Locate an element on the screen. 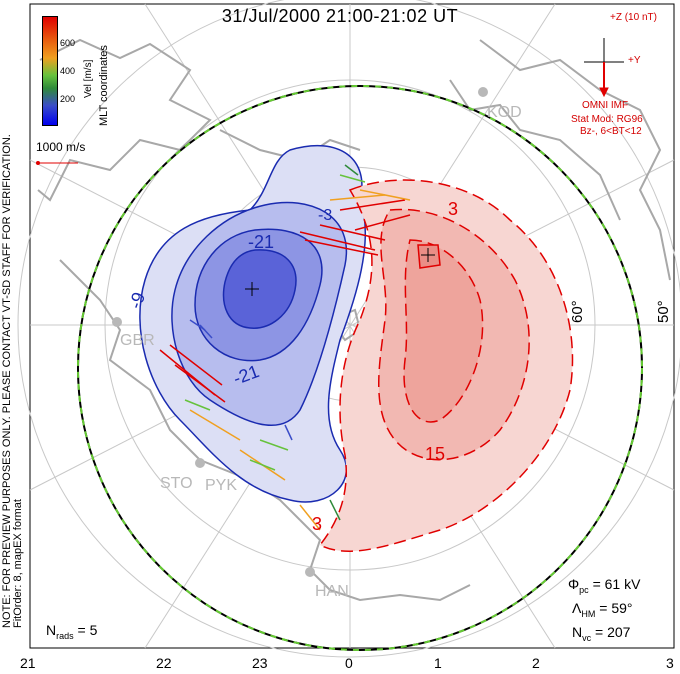  colorbar-tick: 400 is located at coordinates (68, 71).